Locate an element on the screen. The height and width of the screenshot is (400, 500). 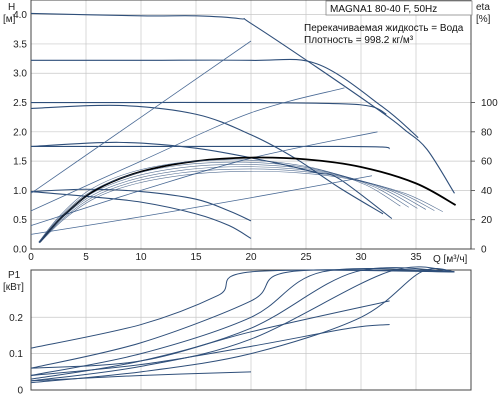
x-tick-label: 10 is located at coordinates (141, 257).